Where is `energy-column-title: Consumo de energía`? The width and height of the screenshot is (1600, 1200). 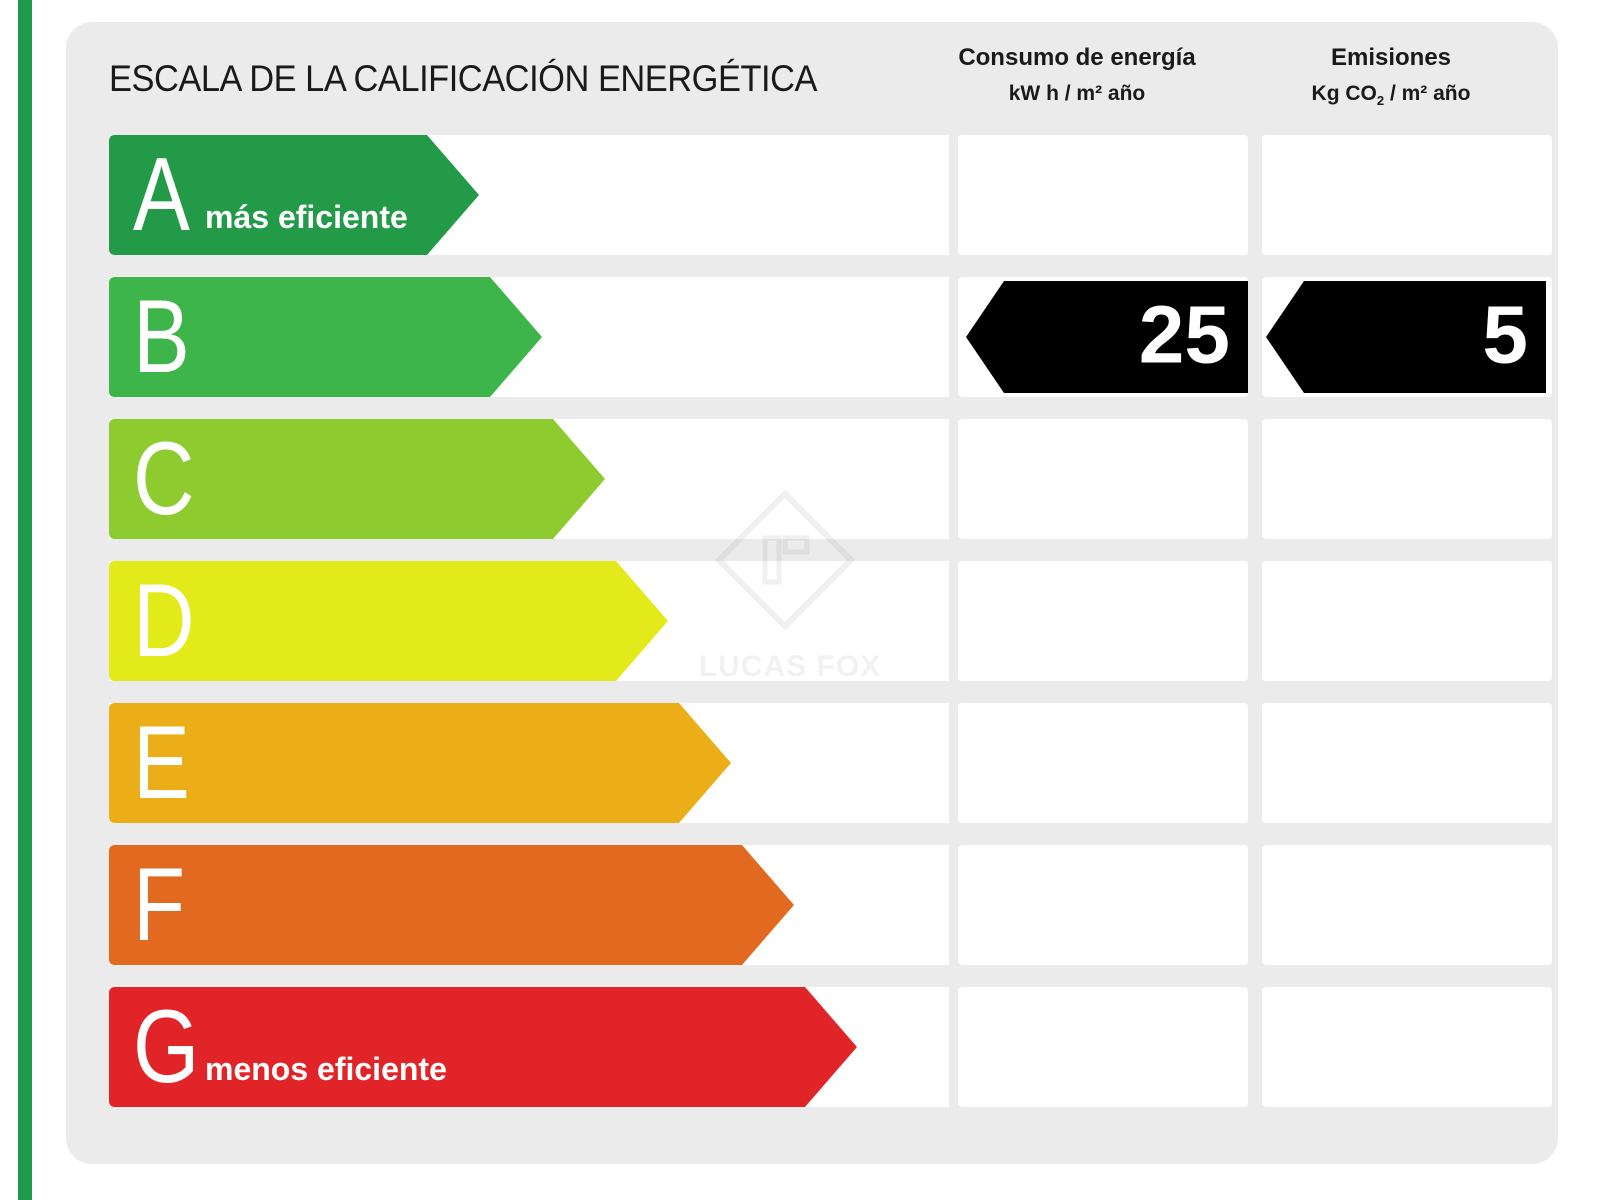 energy-column-title: Consumo de energía is located at coordinates (1077, 57).